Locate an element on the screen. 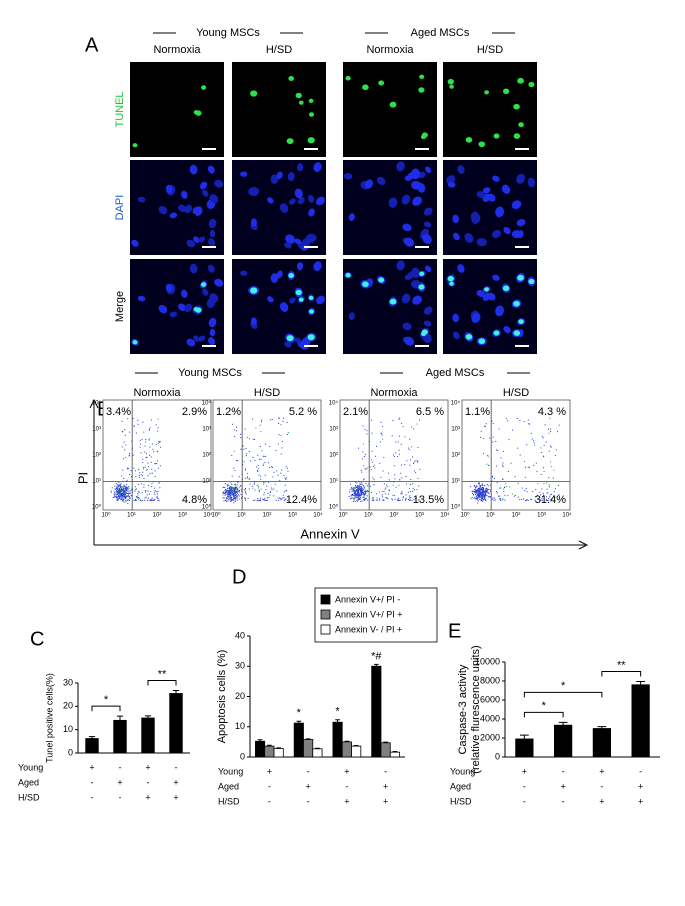 This screenshot has width=685, height=906. error-bar is located at coordinates (269, 745).